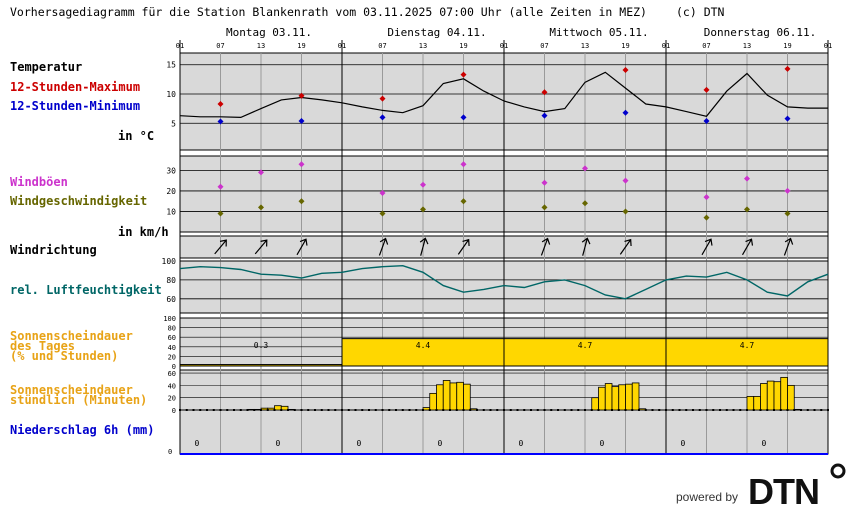 The image size is (850, 524). What do you see at coordinates (64, 356) in the screenshot?
I see `sun-day-label-3: (% und Stunden)` at bounding box center [64, 356].